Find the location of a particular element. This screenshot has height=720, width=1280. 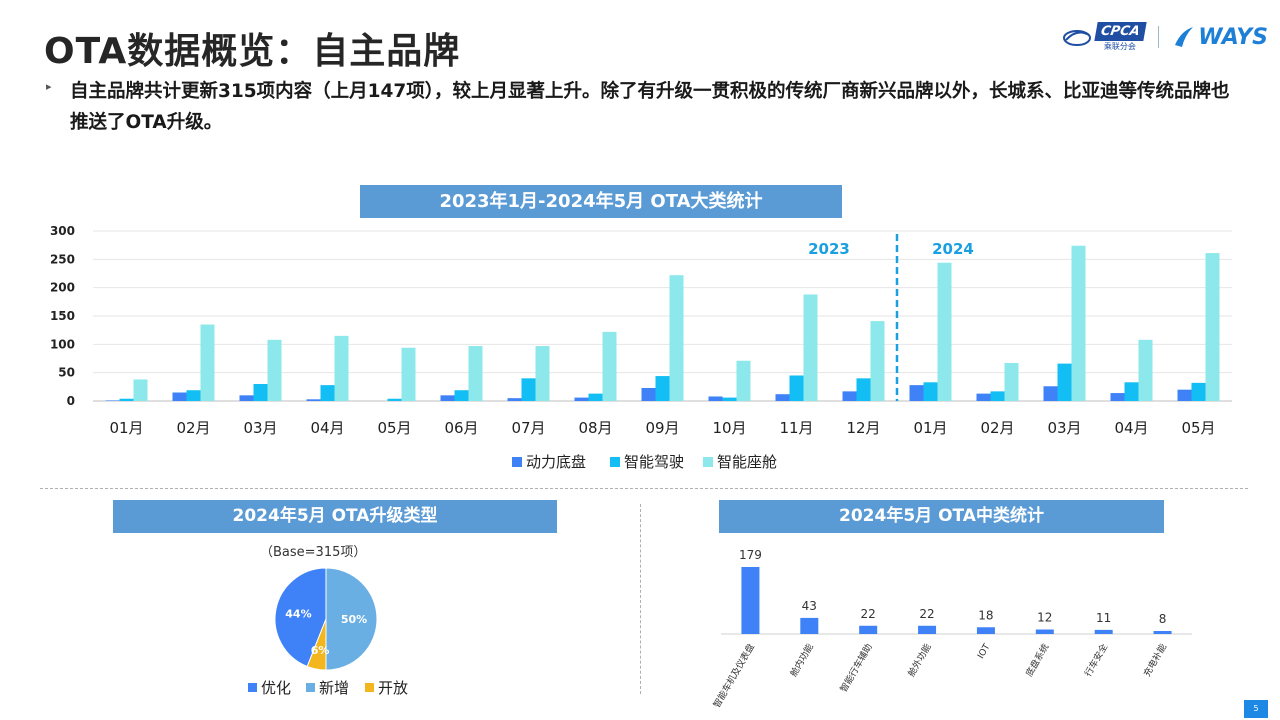

pie-base-note: （Base=315项） is located at coordinates (313, 552).